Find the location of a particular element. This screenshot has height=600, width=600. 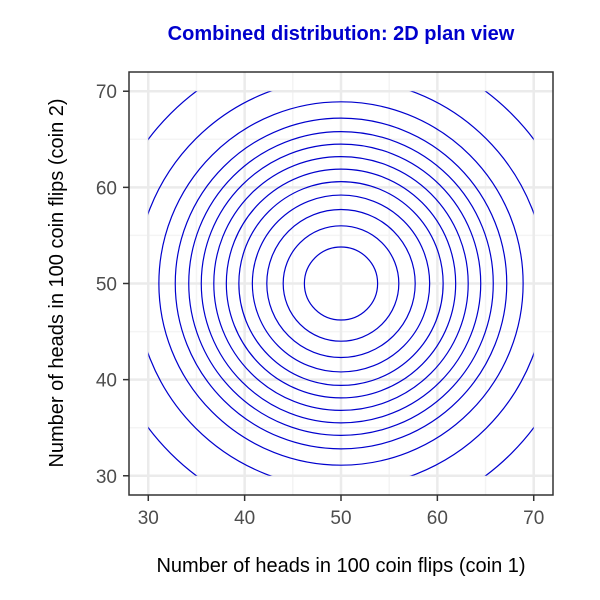

y-tick-label: 50 is located at coordinates (106, 285).